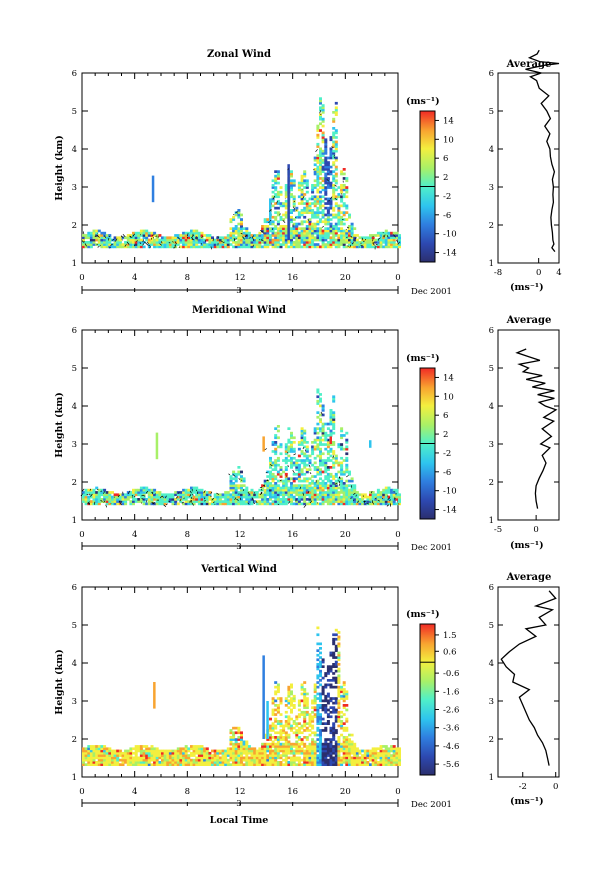  Describe the element at coordinates (59, 168) in the screenshot. I see `y-label-zonal: Height (km)` at that location.